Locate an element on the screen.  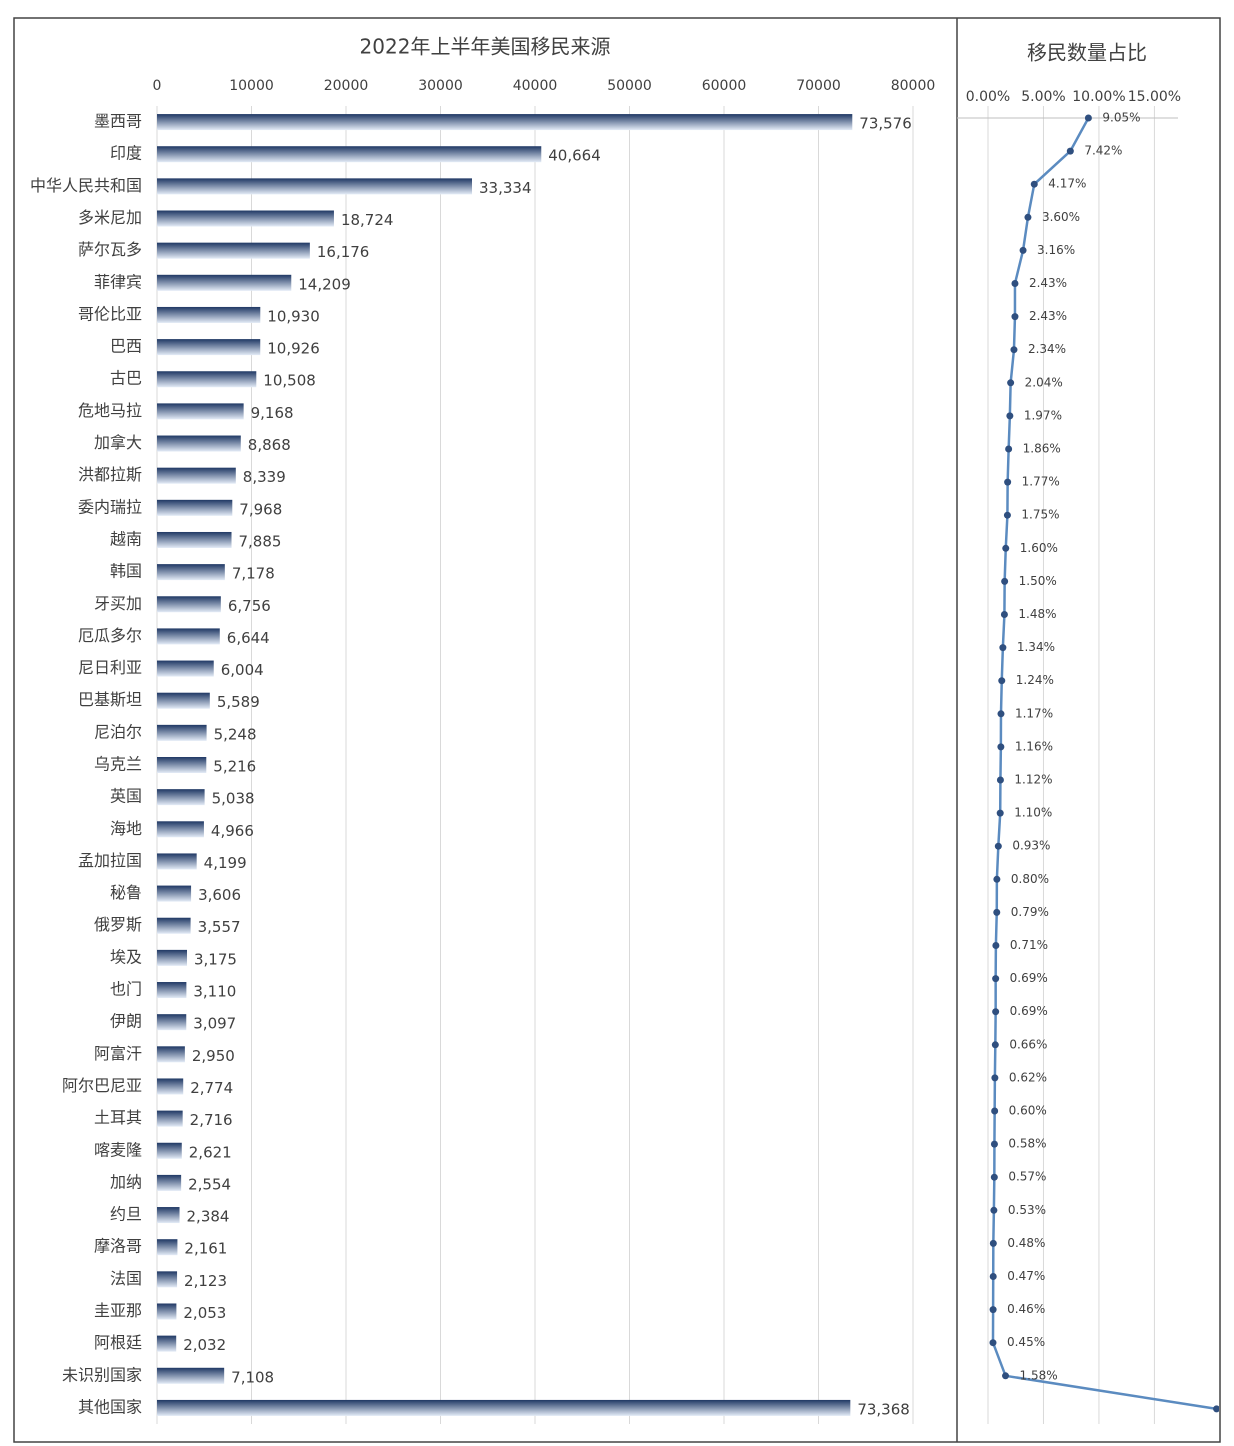
y-tick-label: 圭亚那 is located at coordinates (118, 1310).